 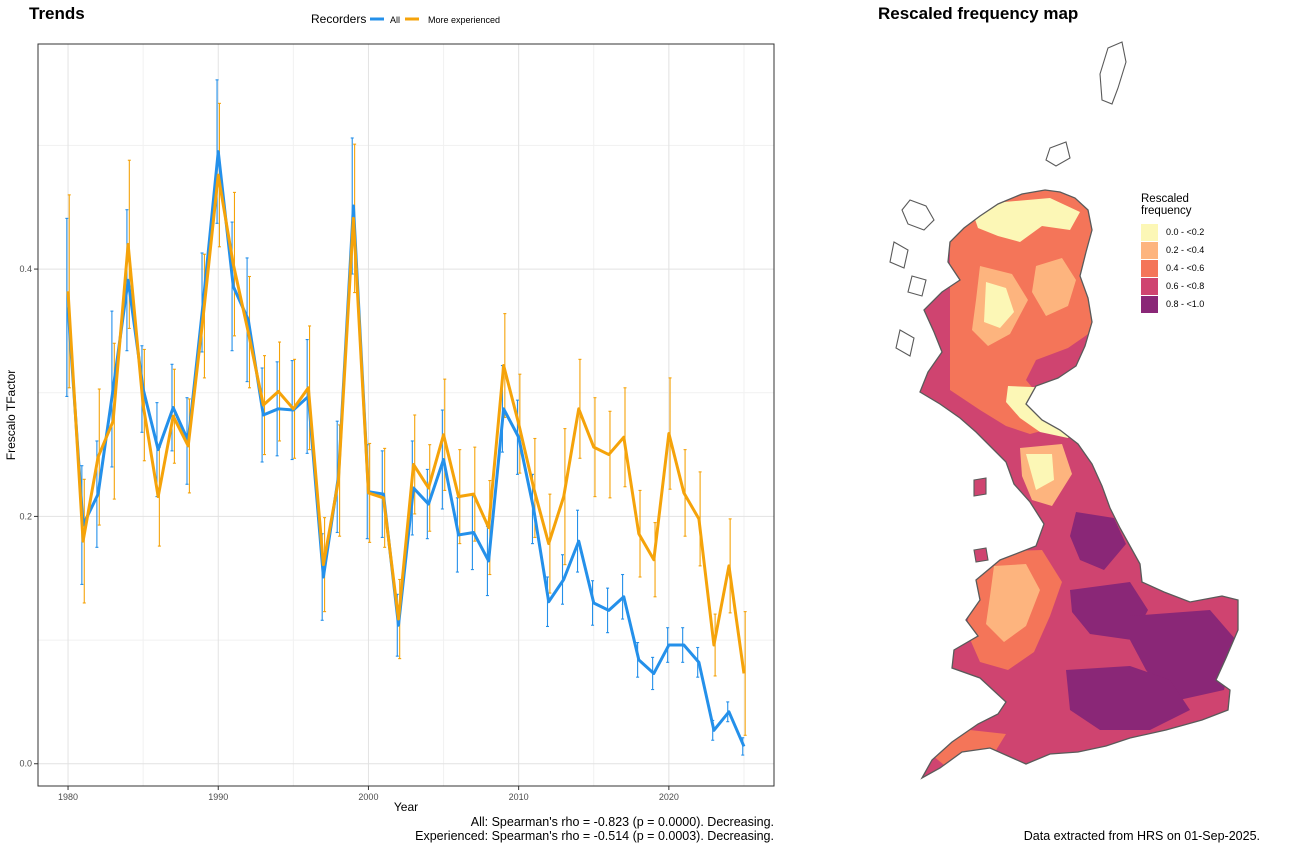 What do you see at coordinates (57, 13) in the screenshot?
I see `trends-title: Trends` at bounding box center [57, 13].